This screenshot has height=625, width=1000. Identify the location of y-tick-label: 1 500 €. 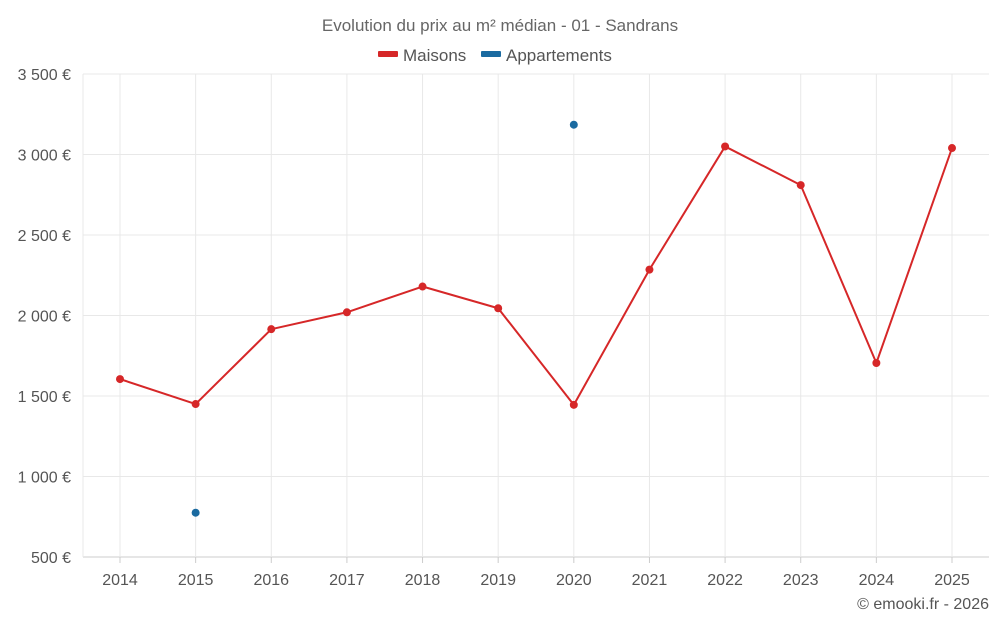
(44, 397).